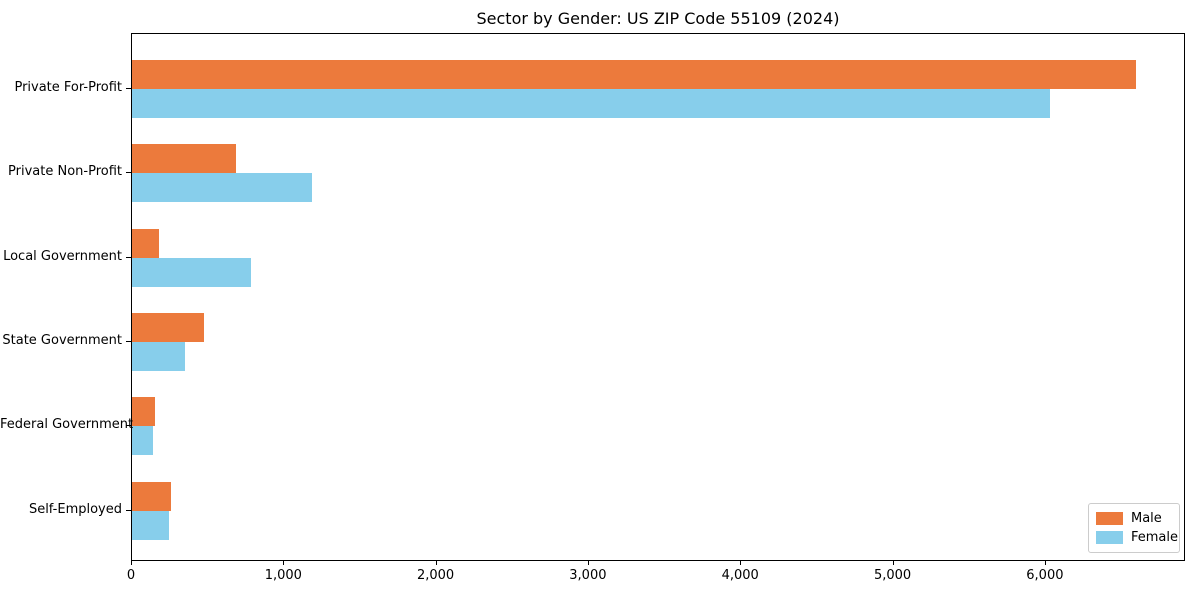  I want to click on legend-label-female: Female, so click(1155, 537).